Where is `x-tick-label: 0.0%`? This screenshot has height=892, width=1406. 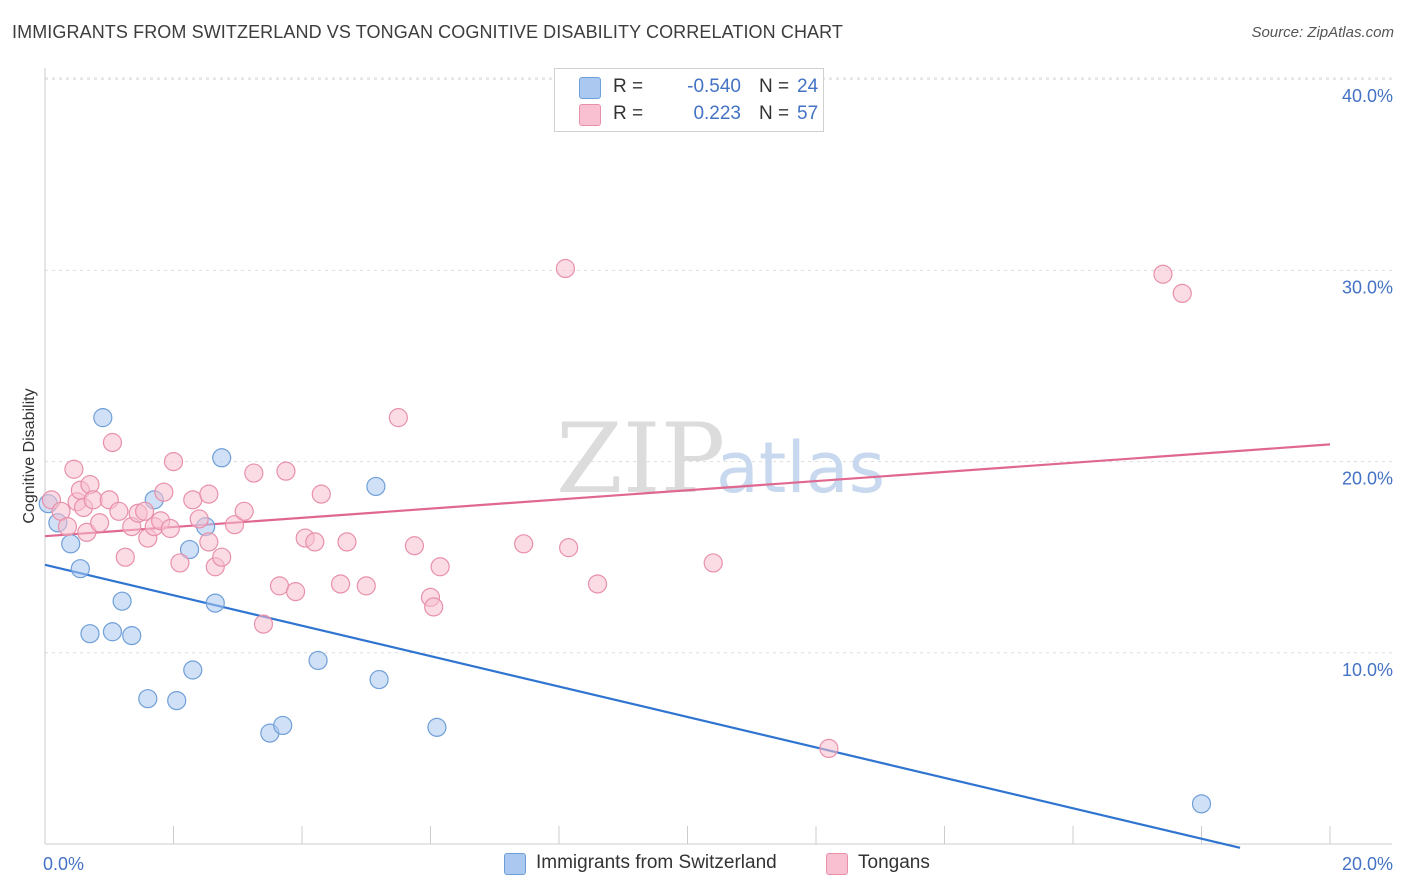 x-tick-label: 0.0% is located at coordinates (63, 864).